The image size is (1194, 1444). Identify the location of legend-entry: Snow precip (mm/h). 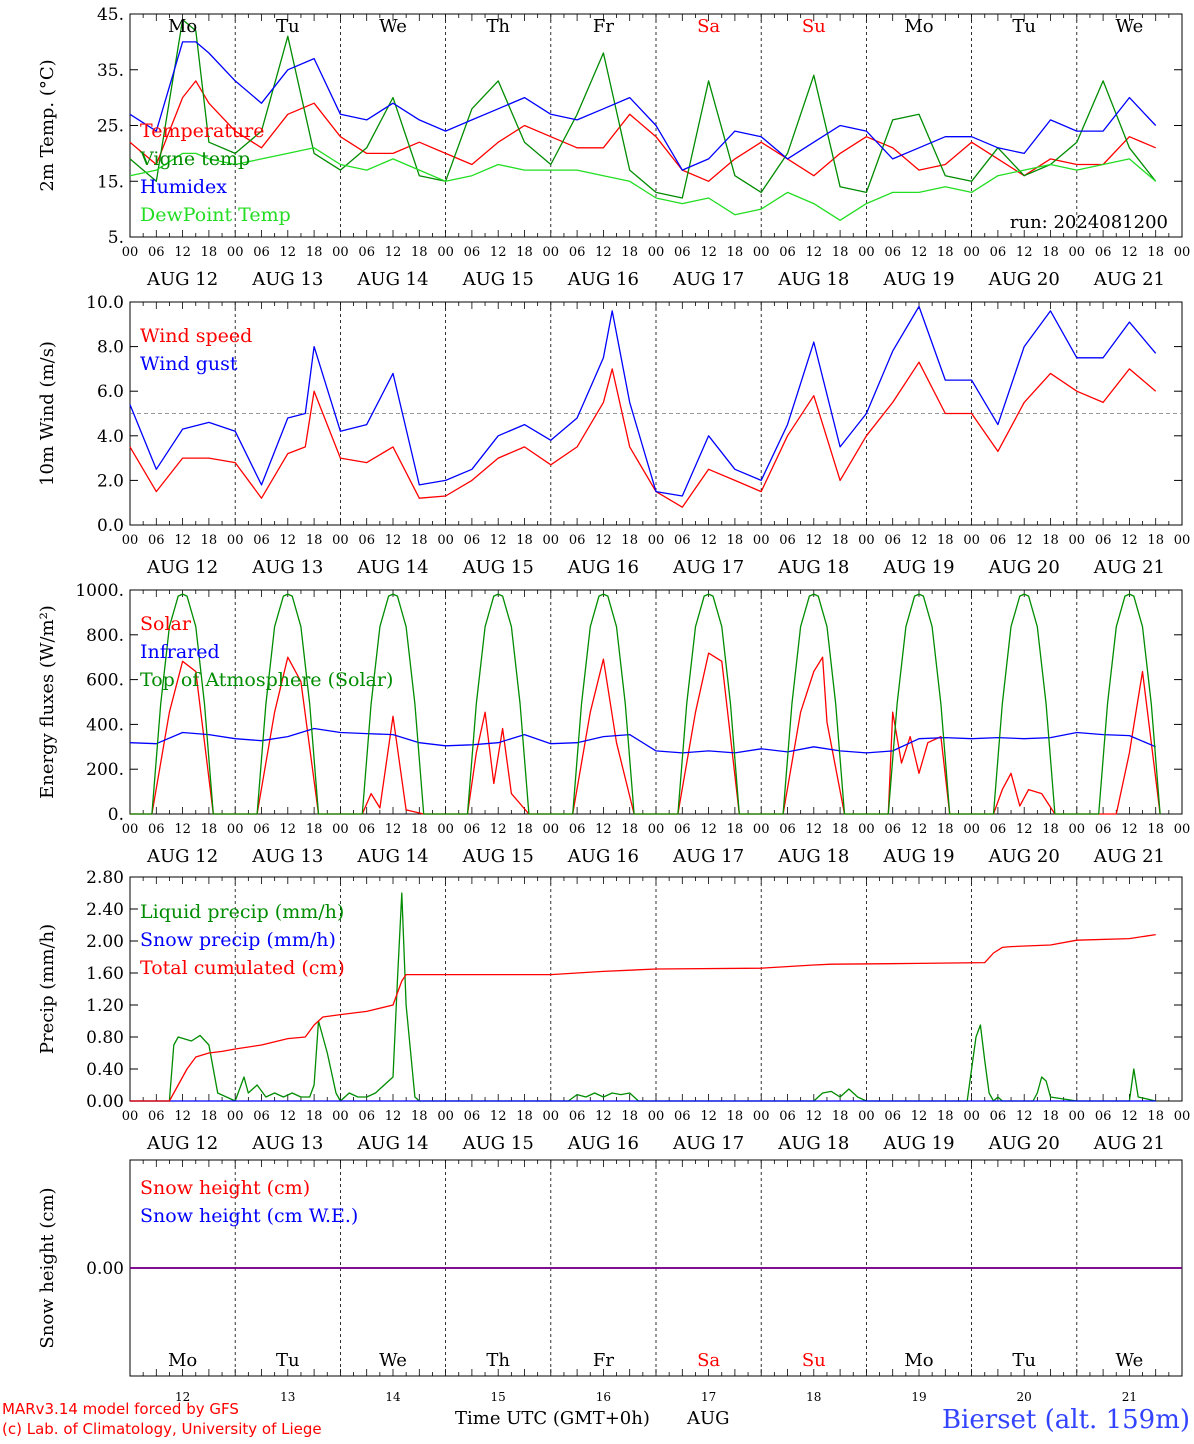
(238, 940).